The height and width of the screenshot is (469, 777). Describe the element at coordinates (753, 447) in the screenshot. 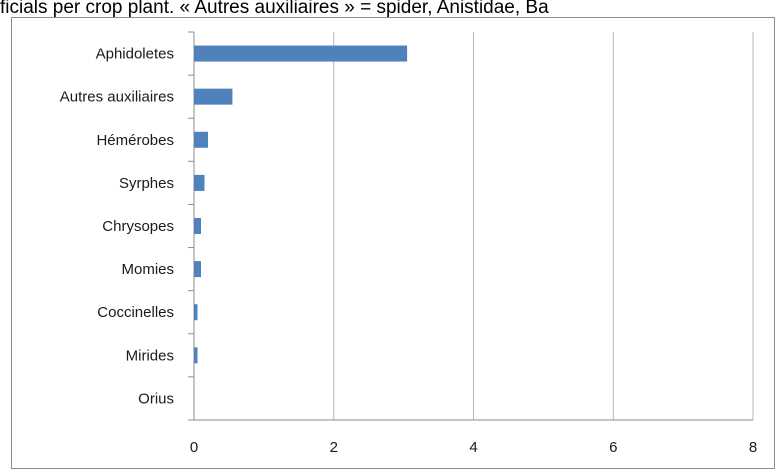

I see `x-tick-label-8: 8` at that location.